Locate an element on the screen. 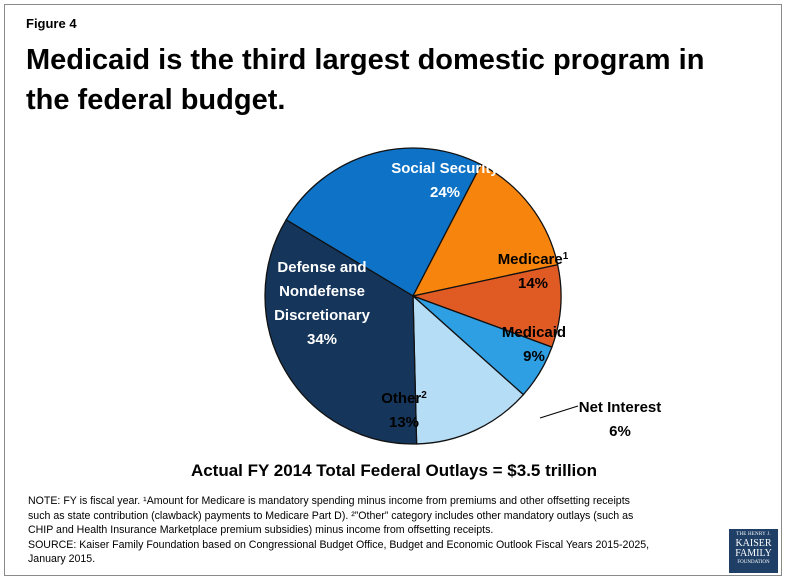  logo-text: THE HENRY J. is located at coordinates (753, 534).